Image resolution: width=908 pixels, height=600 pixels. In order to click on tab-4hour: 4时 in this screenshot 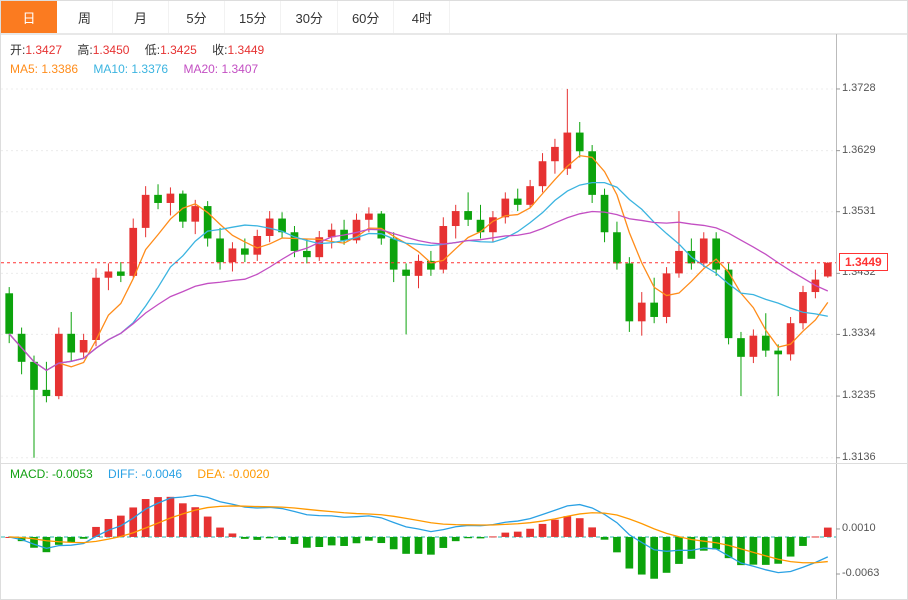, I will do `click(422, 17)`.